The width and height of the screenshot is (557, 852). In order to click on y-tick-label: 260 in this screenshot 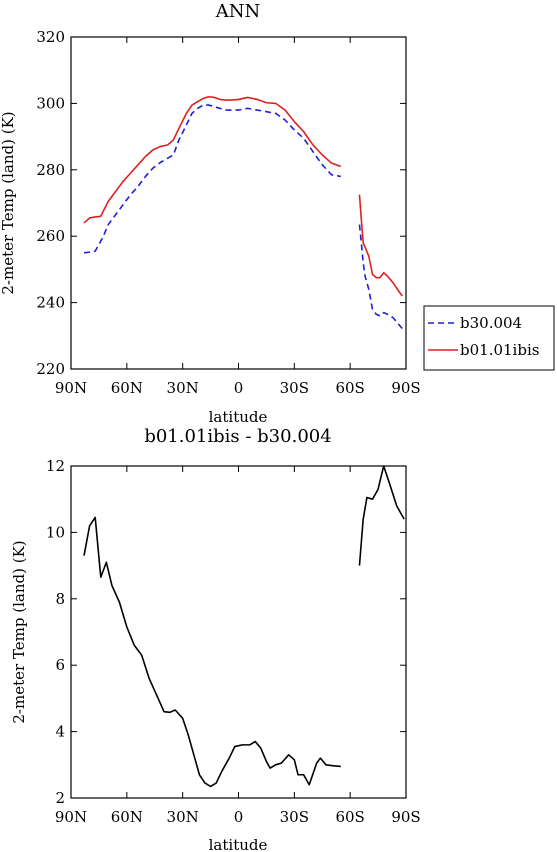, I will do `click(50, 236)`.